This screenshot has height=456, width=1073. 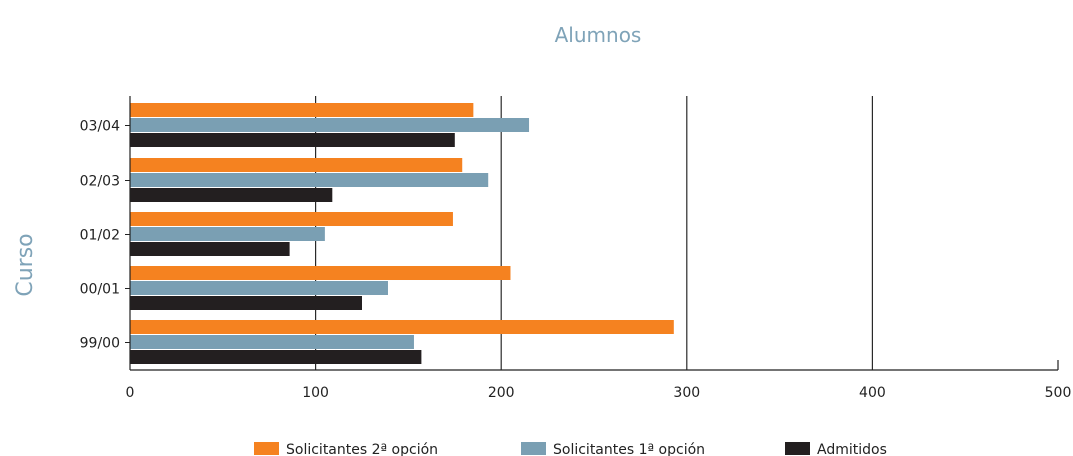 I want to click on x-tick-label: 200, so click(x=501, y=393).